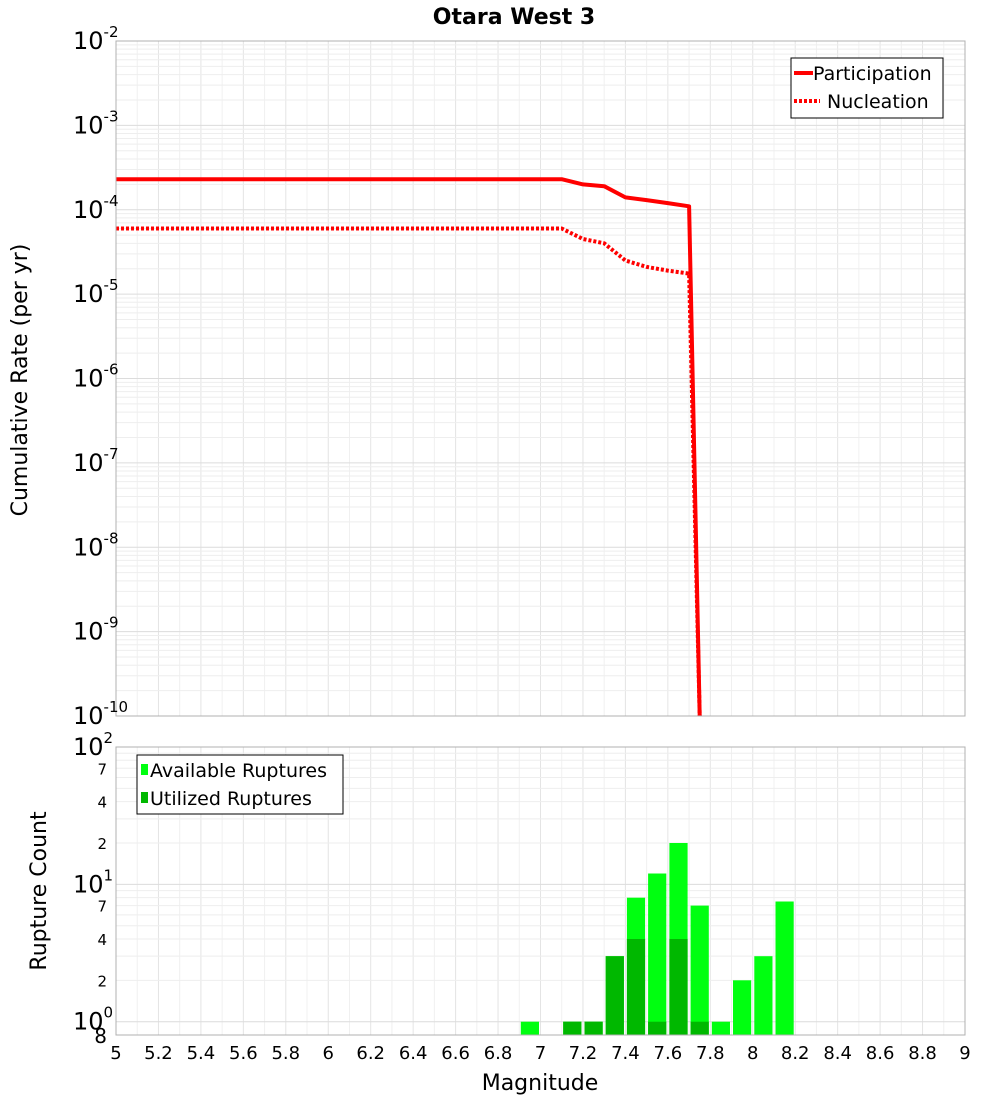 The width and height of the screenshot is (1000, 1100). Describe the element at coordinates (144, 797) in the screenshot. I see `legend-utilized-swatch` at that location.